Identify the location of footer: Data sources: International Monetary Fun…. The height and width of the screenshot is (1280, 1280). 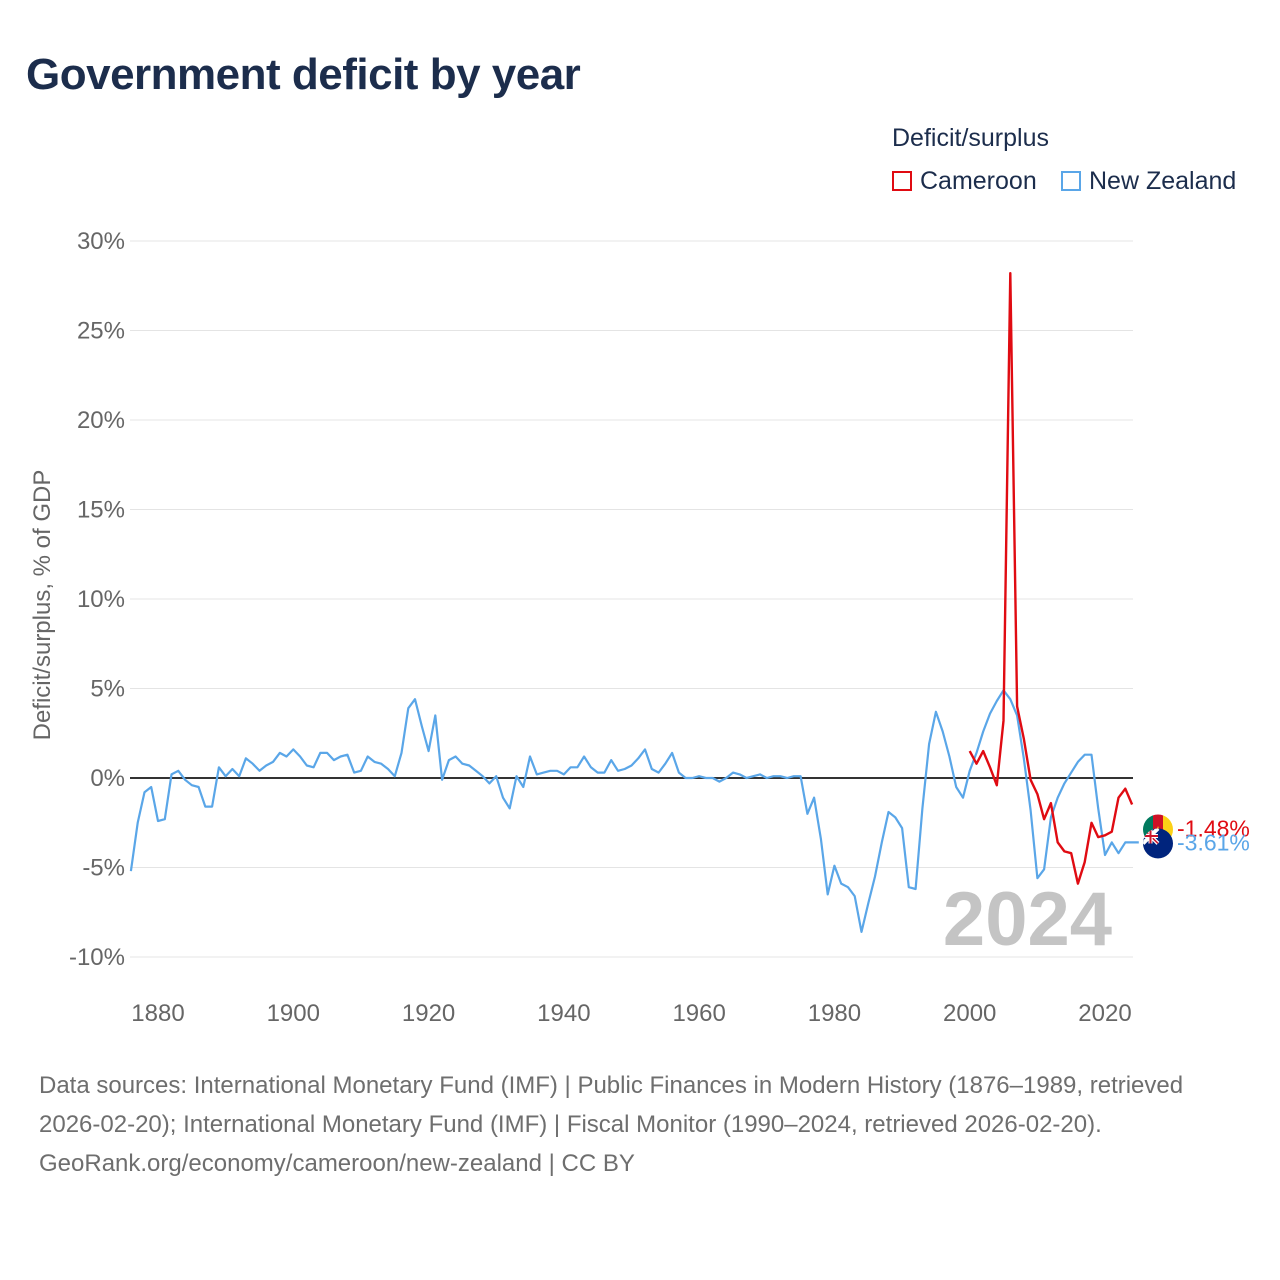
(639, 1124).